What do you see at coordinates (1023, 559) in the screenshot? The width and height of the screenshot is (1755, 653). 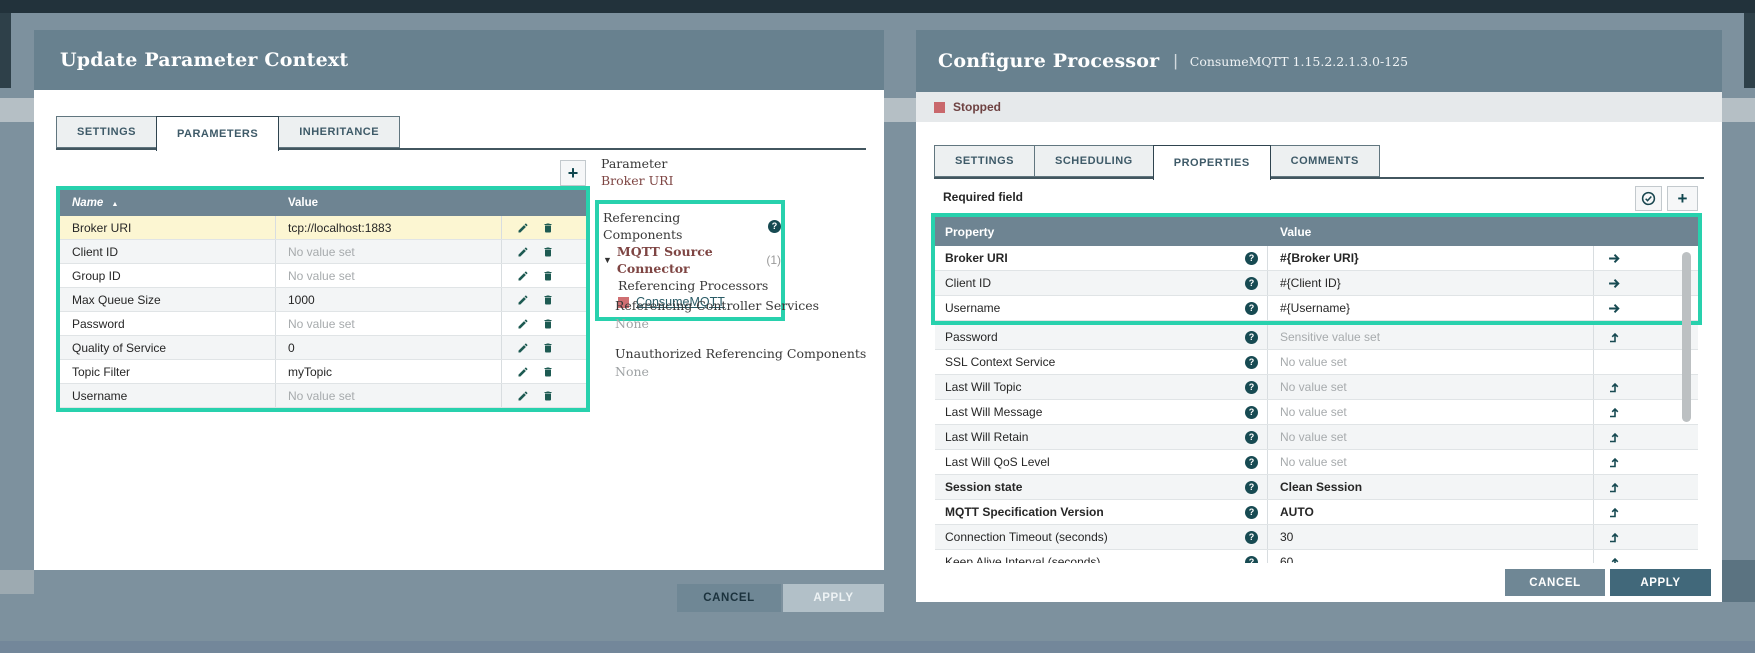 I see `property-name: Keep Alive Interval (seconds)` at bounding box center [1023, 559].